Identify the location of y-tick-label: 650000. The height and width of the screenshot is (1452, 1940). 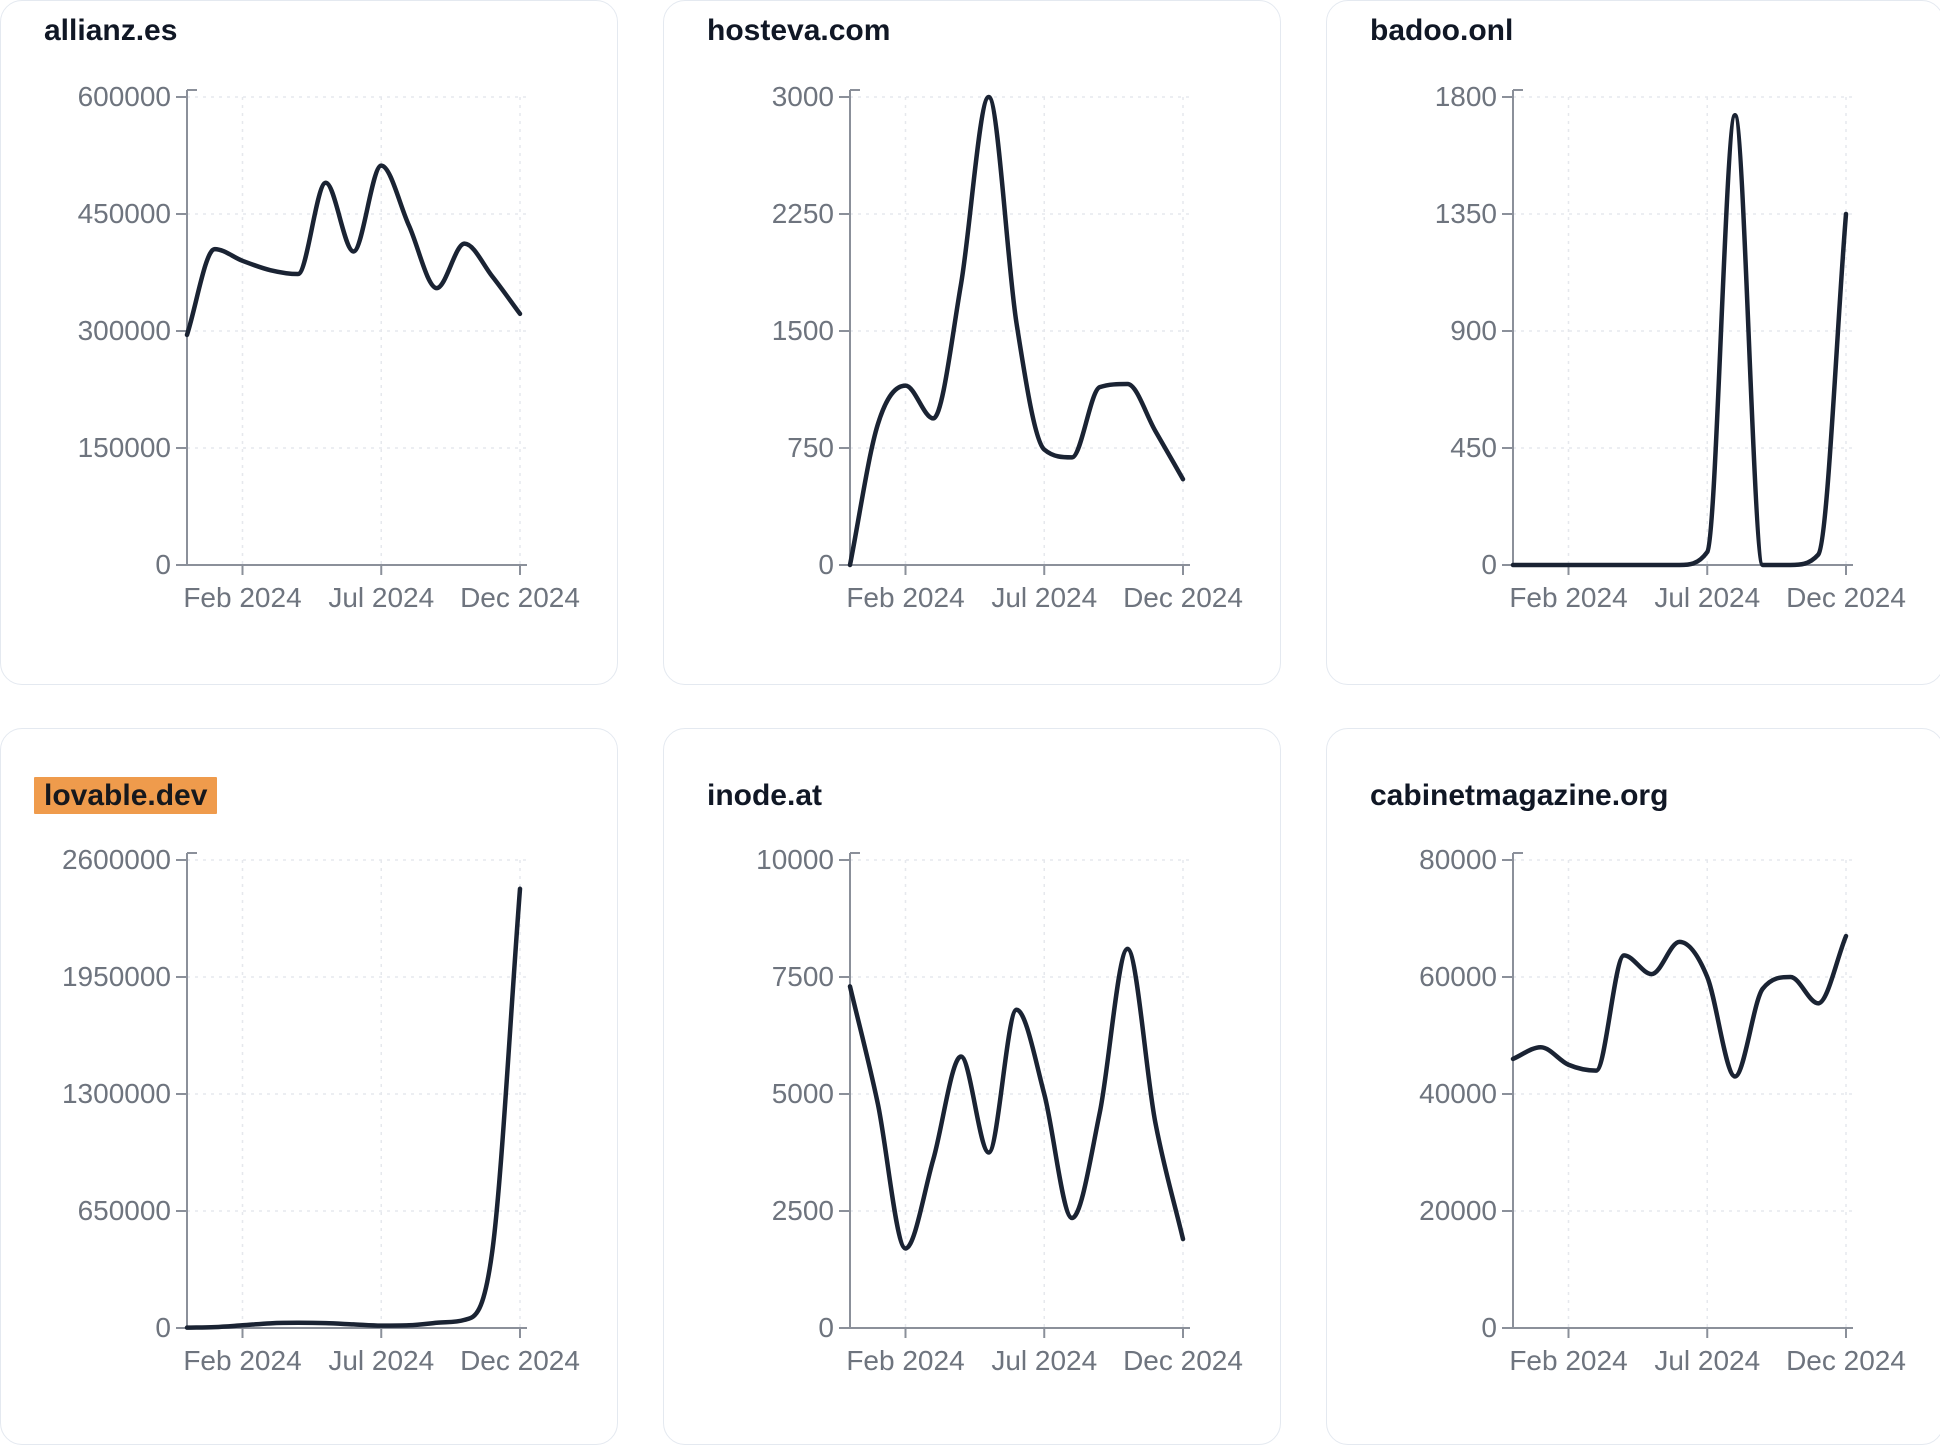
(124, 1210).